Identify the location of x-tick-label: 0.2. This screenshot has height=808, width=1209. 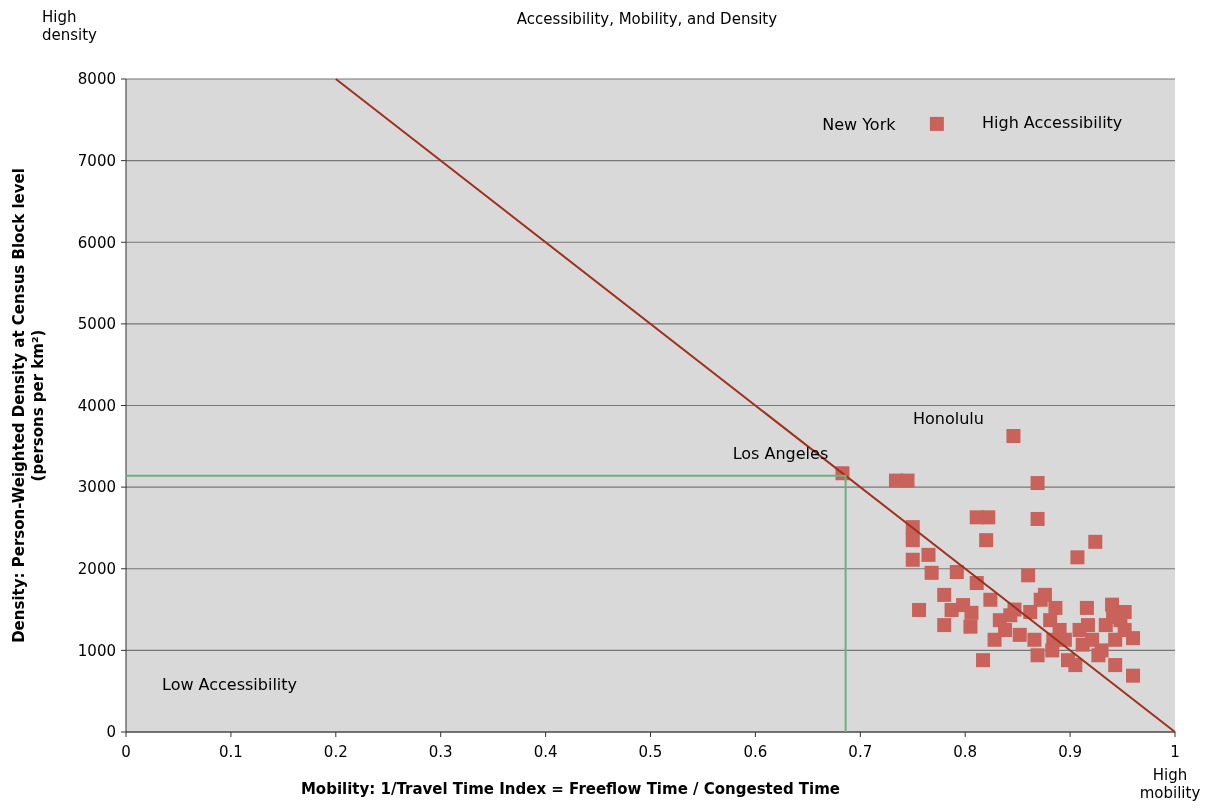
(335, 752).